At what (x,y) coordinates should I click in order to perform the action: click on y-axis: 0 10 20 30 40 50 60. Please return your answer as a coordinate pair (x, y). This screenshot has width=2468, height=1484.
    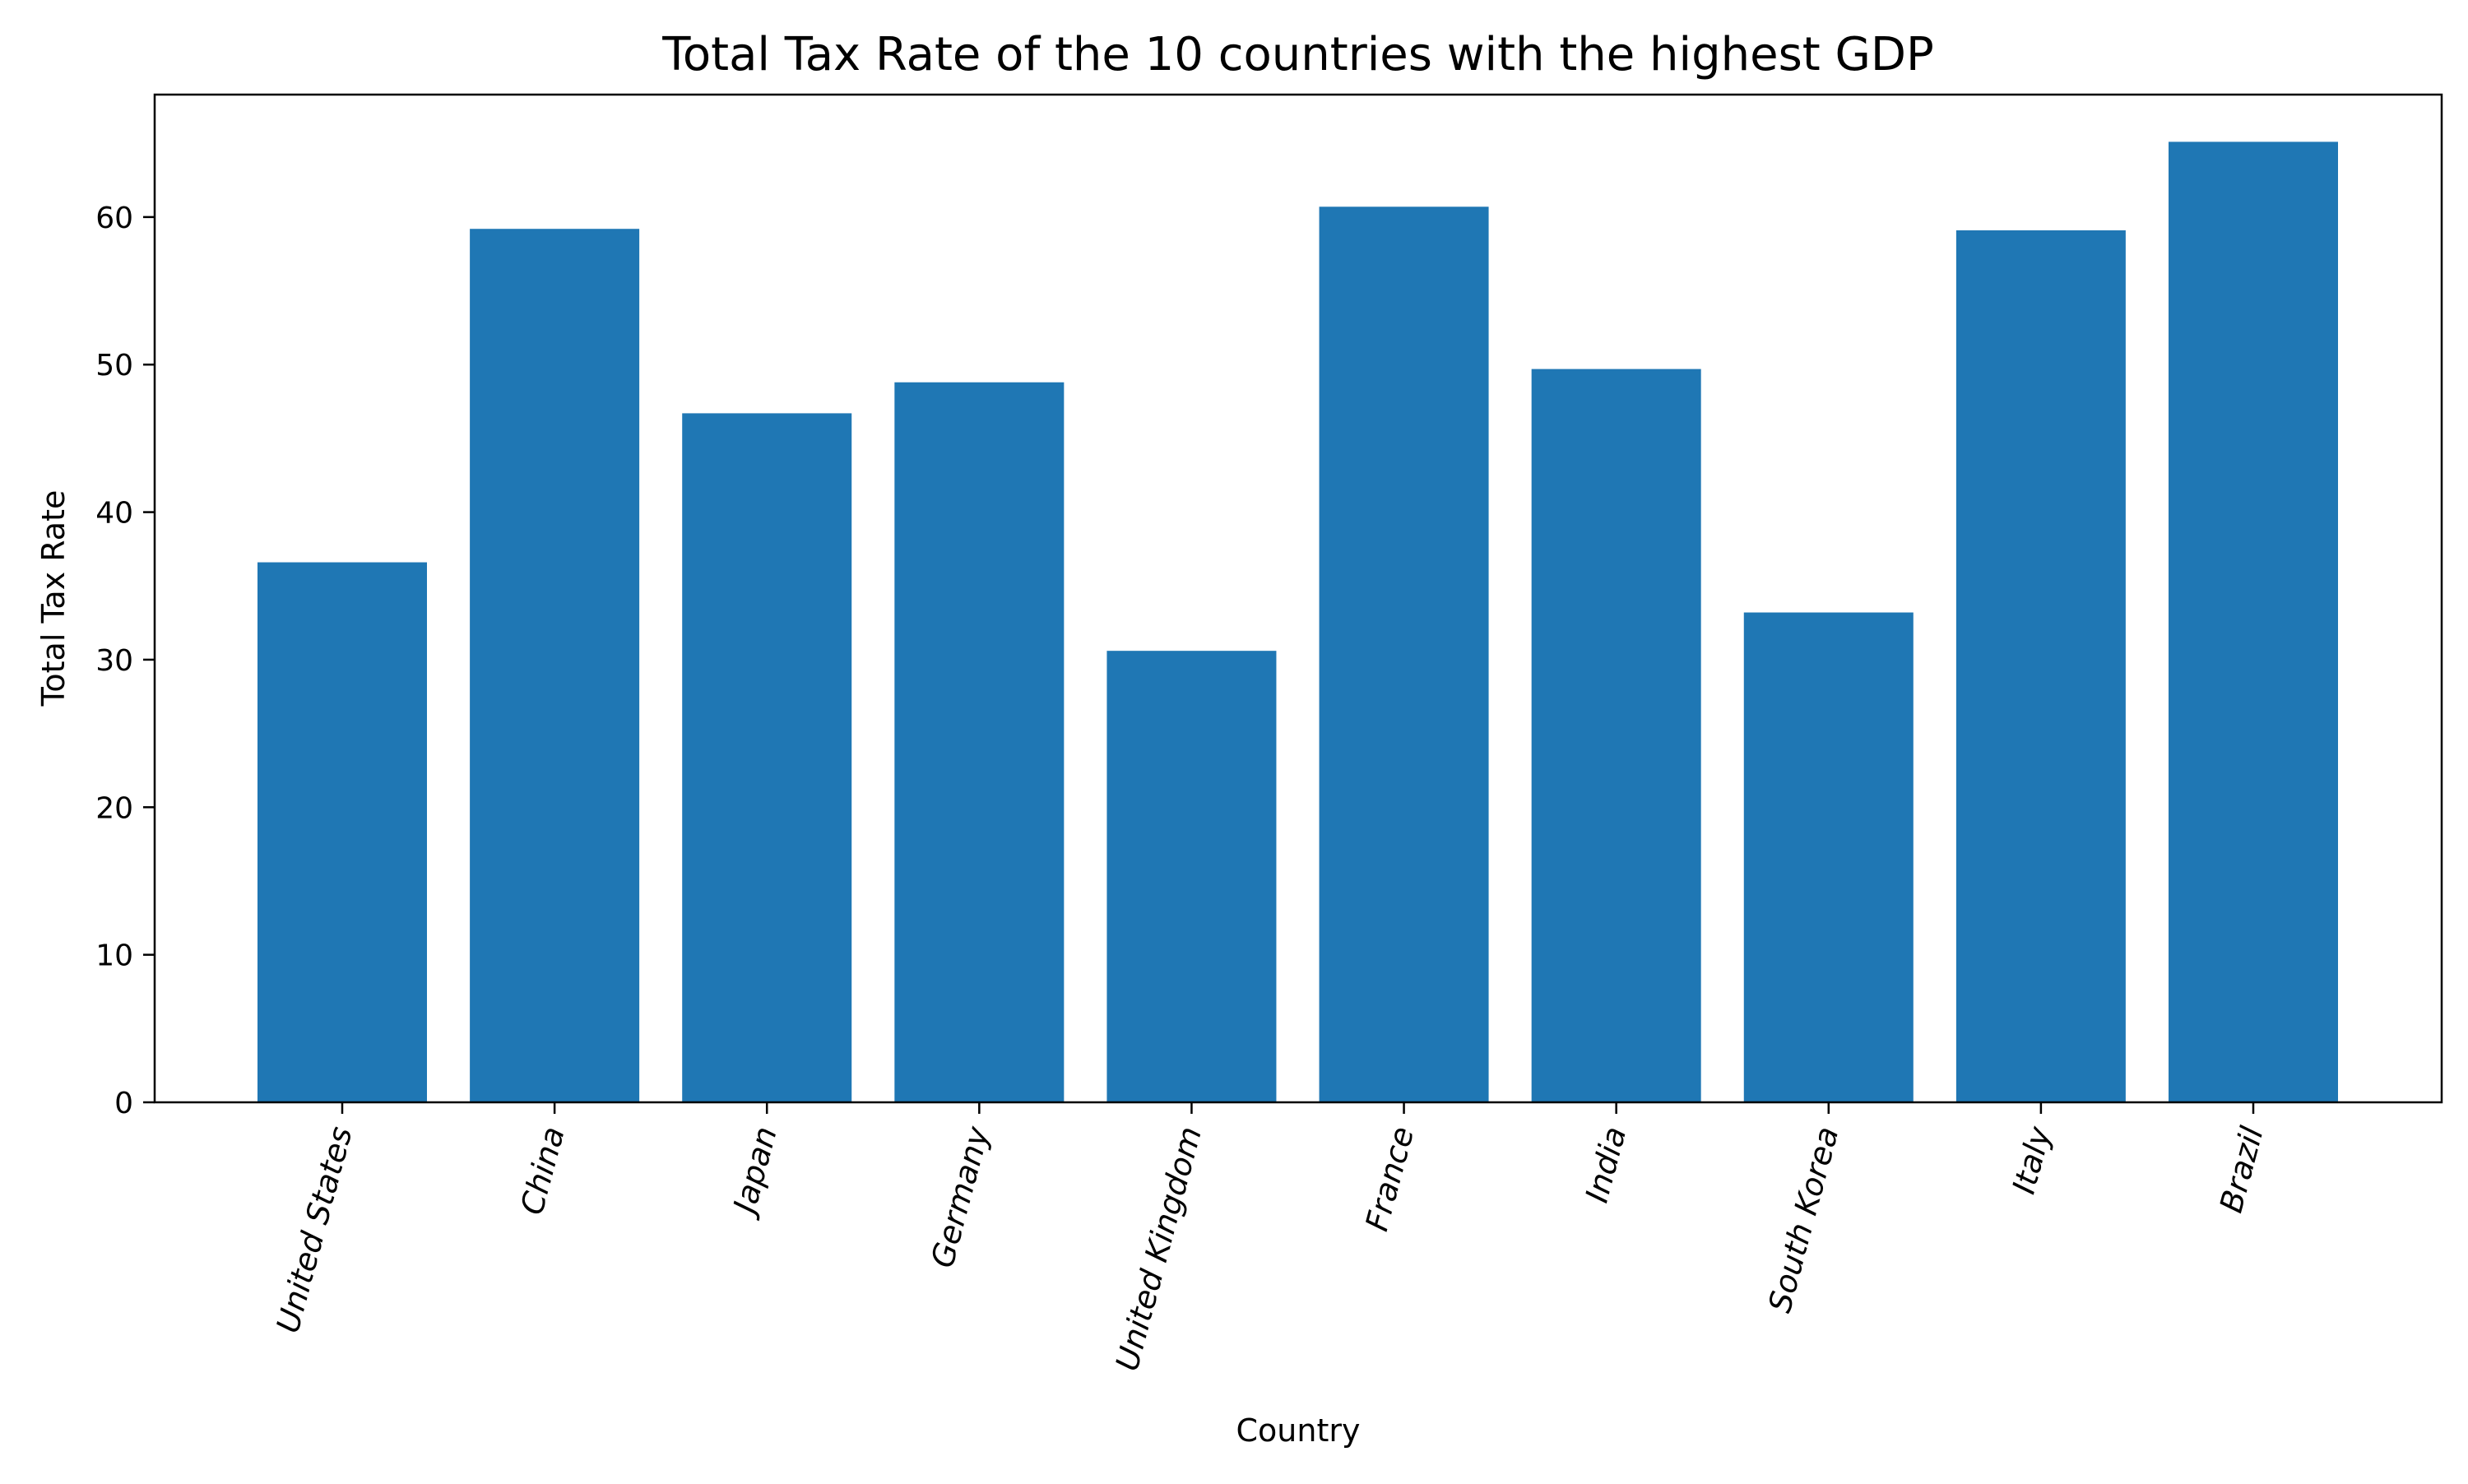
    Looking at the image, I should click on (125, 661).